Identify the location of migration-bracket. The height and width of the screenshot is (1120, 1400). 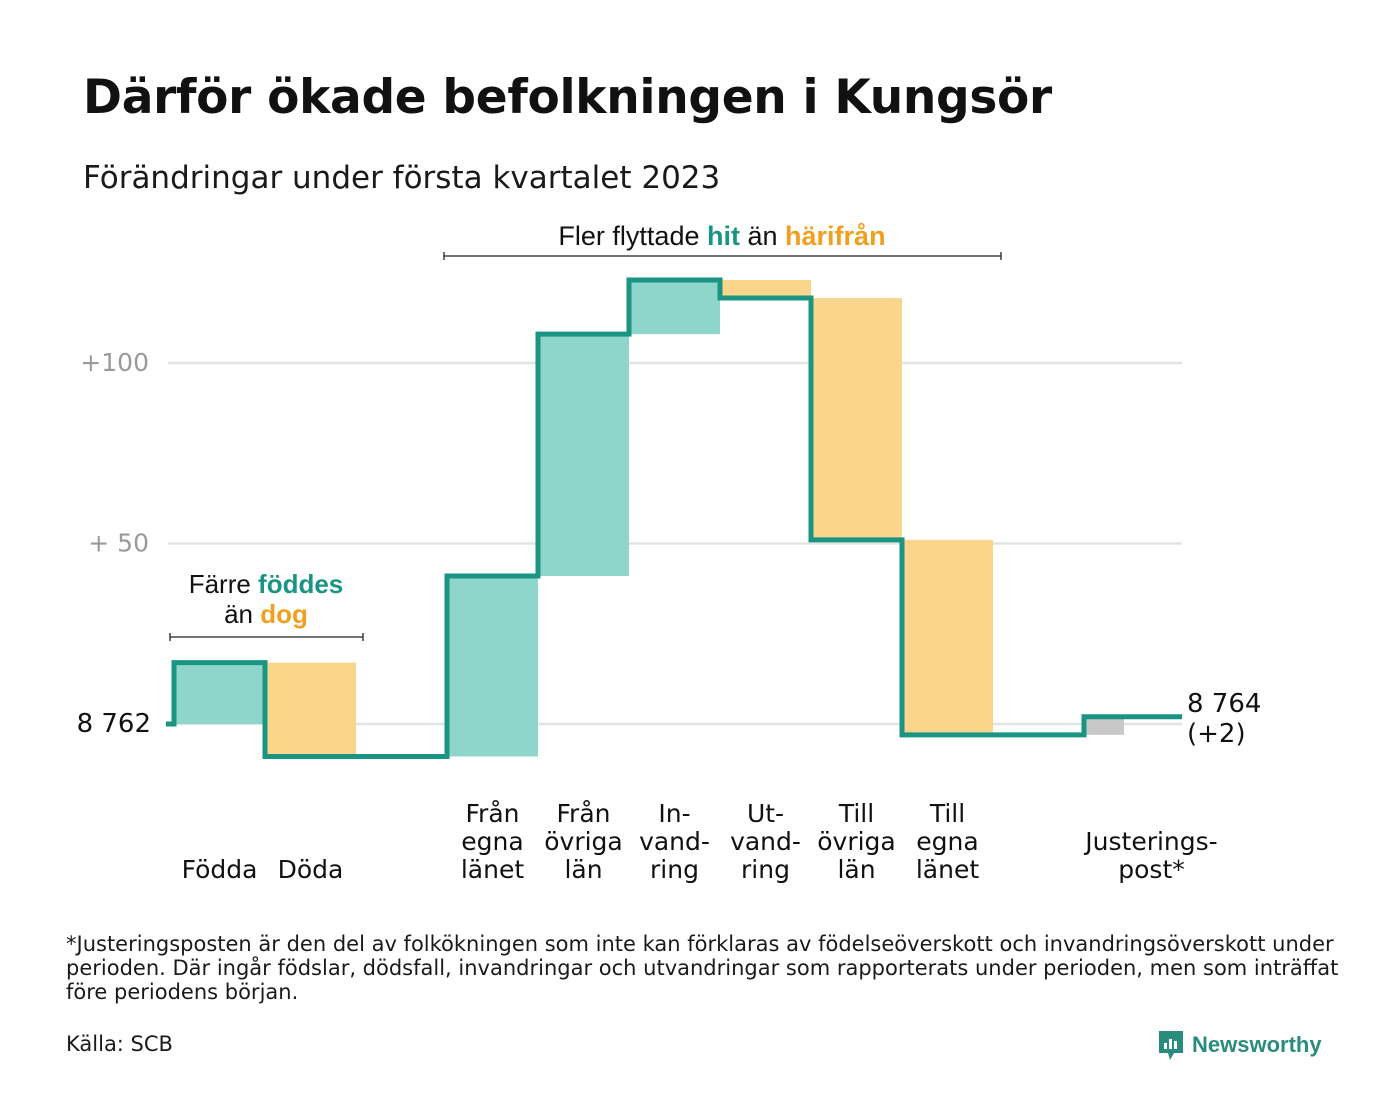
(722, 256).